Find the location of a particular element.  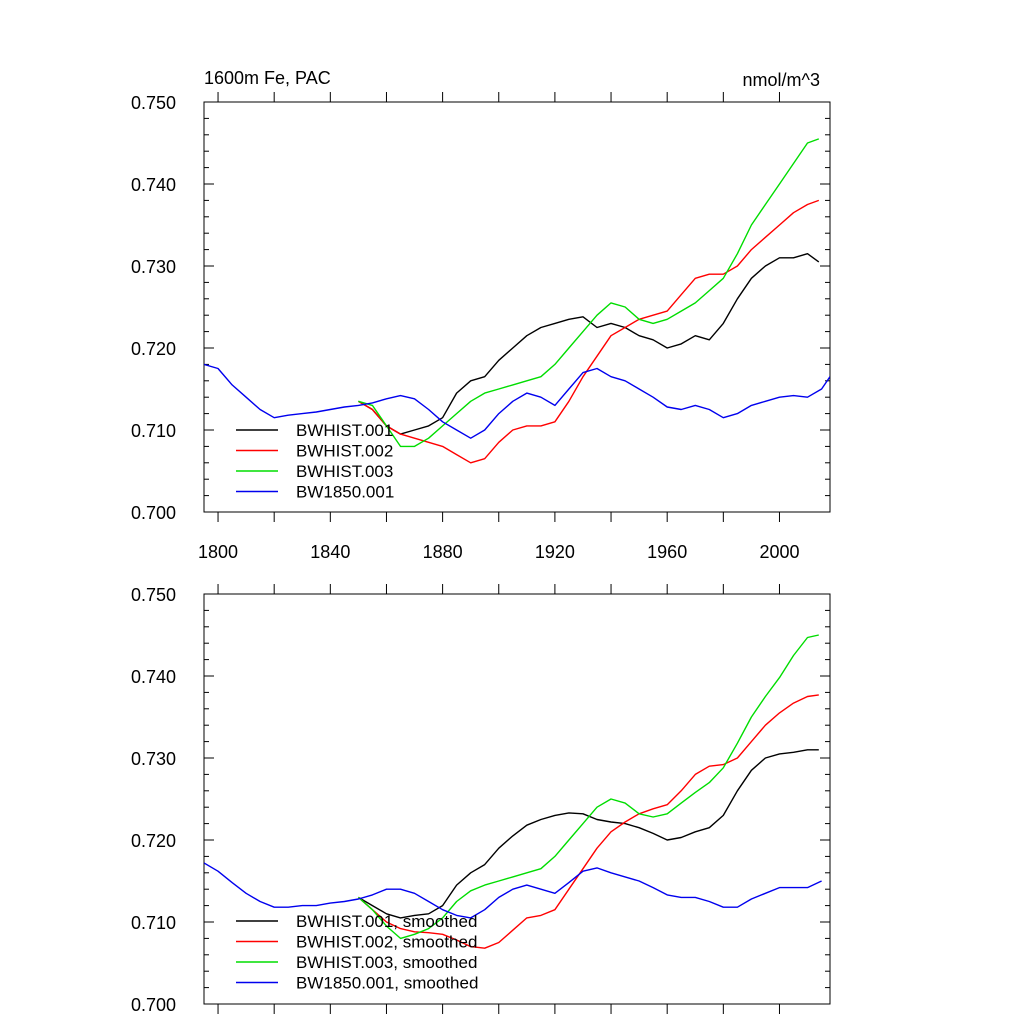

series-line-bwhist-002-smoothed is located at coordinates (588, 821).